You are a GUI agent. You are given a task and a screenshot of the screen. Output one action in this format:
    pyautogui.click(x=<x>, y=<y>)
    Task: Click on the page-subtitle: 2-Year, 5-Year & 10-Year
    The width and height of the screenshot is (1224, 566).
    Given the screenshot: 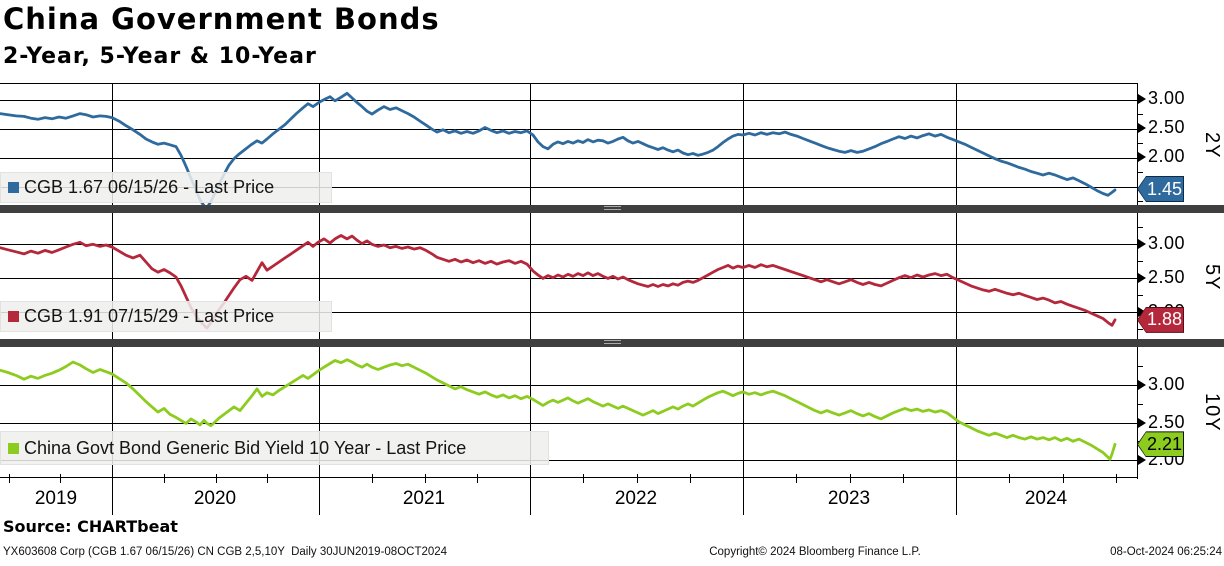 What is the action you would take?
    pyautogui.click(x=160, y=56)
    